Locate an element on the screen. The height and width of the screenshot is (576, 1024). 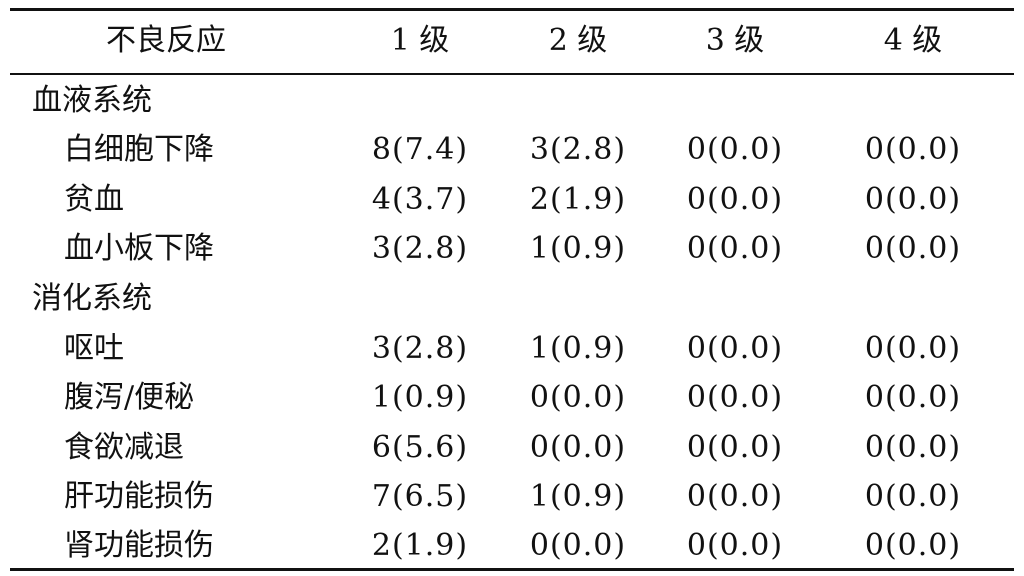
grade-1-value: 8(7.4) is located at coordinates (420, 149).